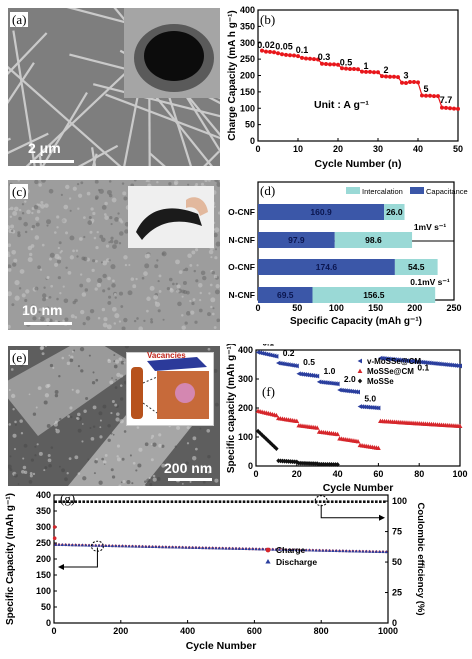 The width and height of the screenshot is (472, 659). Describe the element at coordinates (418, 149) in the screenshot. I see `x-tick-label: 40` at that location.